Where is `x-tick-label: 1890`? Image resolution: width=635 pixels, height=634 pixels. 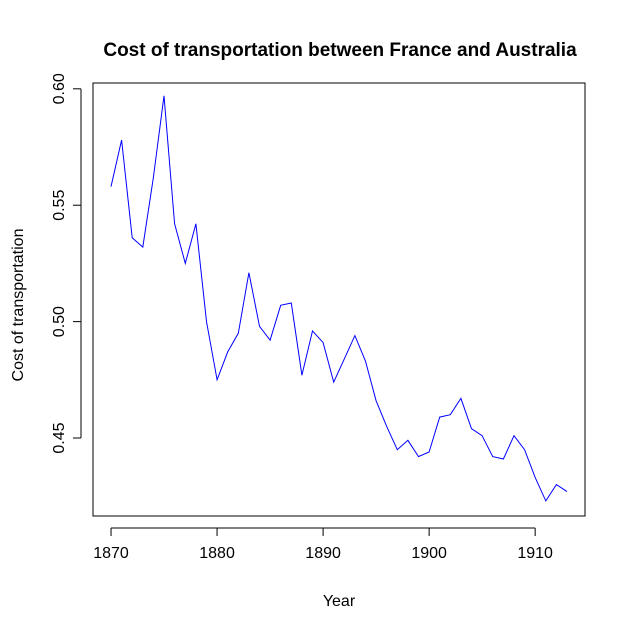
x-tick-label: 1890 is located at coordinates (323, 553).